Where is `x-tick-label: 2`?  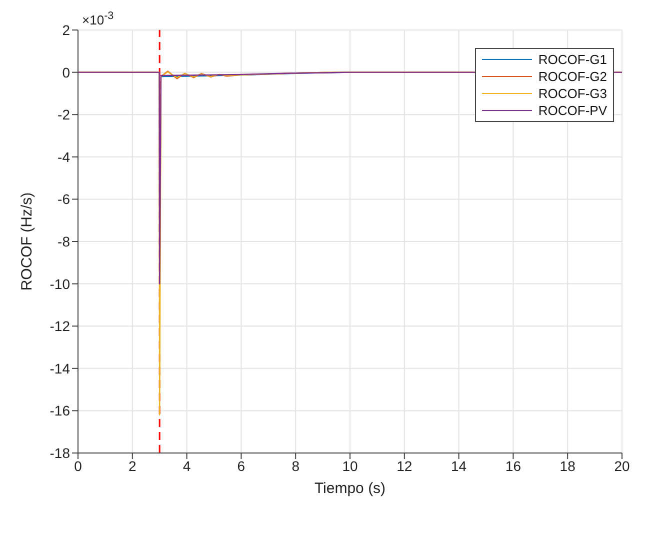 x-tick-label: 2 is located at coordinates (132, 466).